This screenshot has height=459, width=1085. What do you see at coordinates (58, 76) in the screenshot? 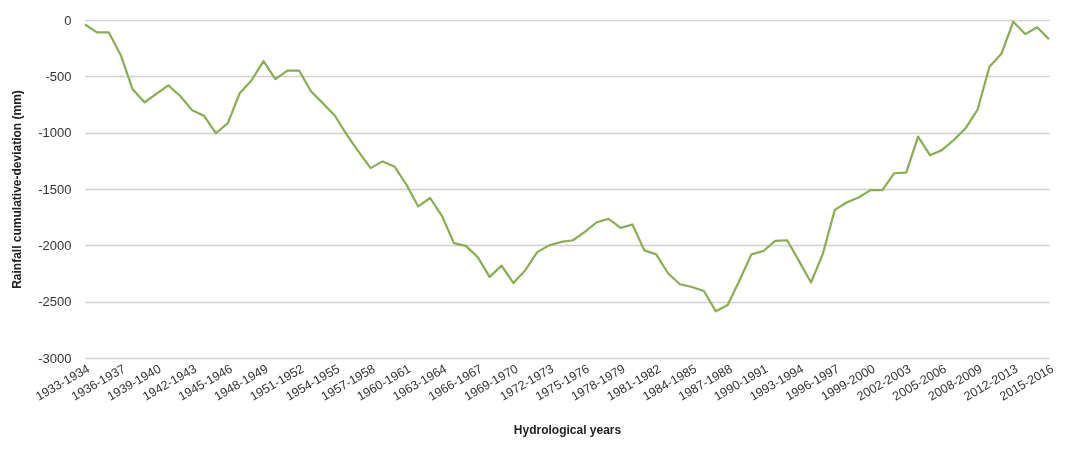
I see `y-tick-label: -500` at bounding box center [58, 76].